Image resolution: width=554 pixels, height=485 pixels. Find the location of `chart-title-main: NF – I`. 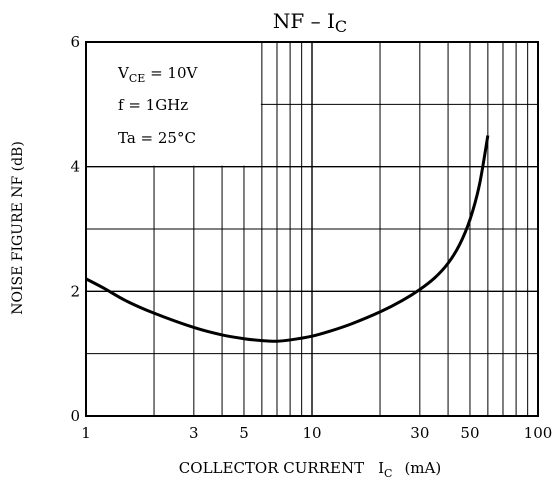

chart-title-main: NF – I is located at coordinates (304, 21).